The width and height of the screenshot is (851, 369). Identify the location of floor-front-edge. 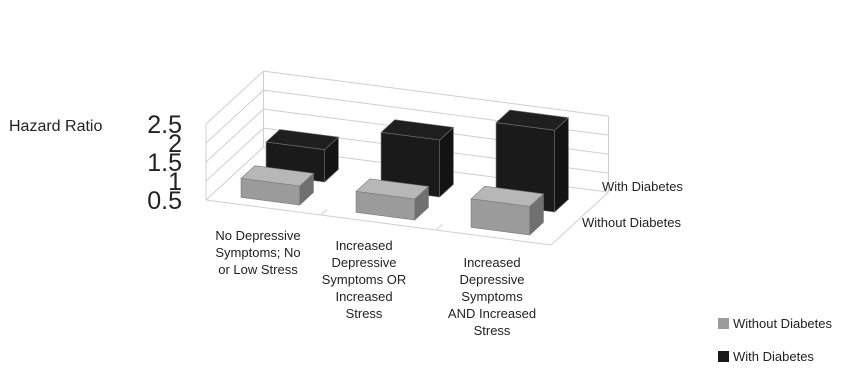
(378, 222).